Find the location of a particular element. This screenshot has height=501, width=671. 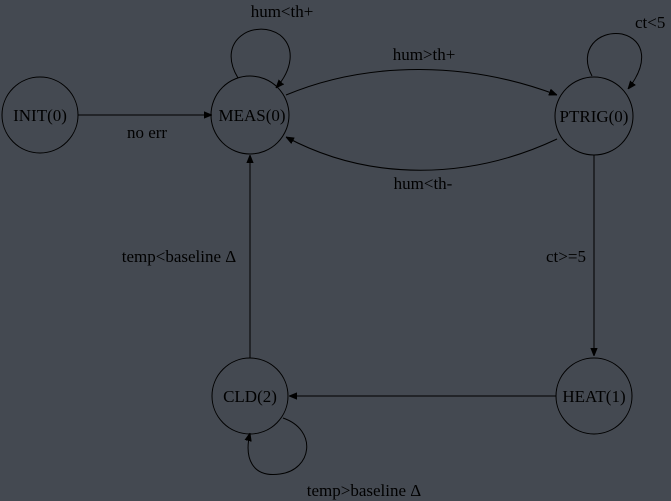

label-init-to-meas: no err is located at coordinates (147, 132).